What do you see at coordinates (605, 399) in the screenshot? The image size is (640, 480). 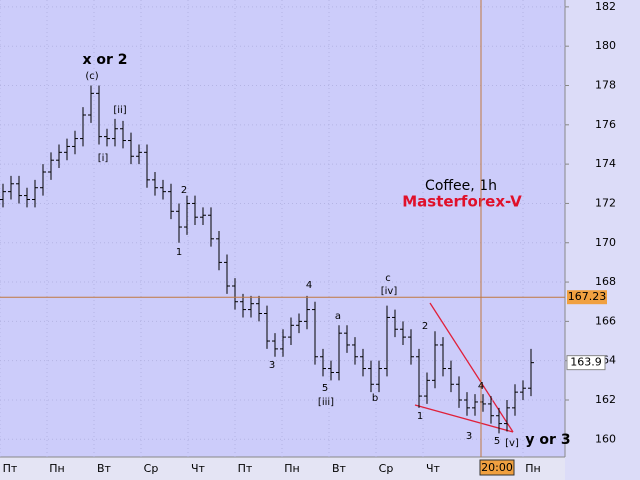 I see `y-tick-label: 162` at bounding box center [605, 399].